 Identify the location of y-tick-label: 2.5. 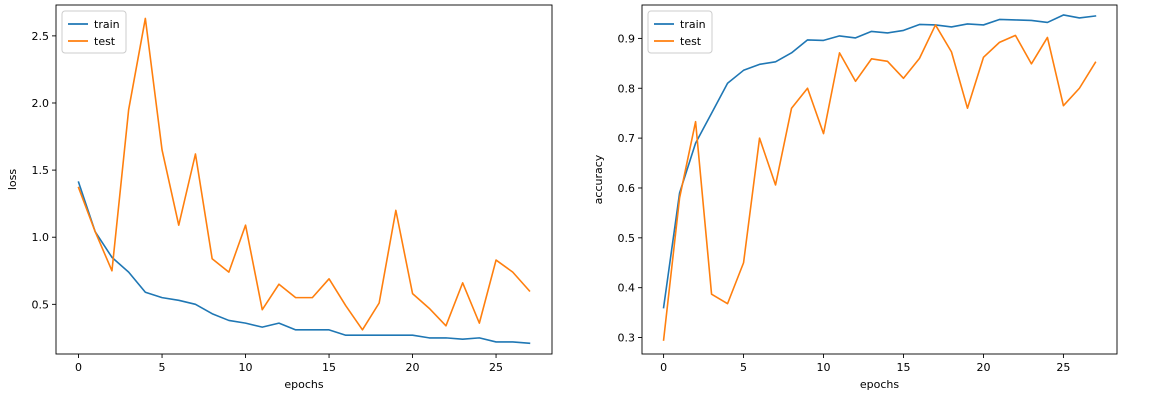
(41, 36).